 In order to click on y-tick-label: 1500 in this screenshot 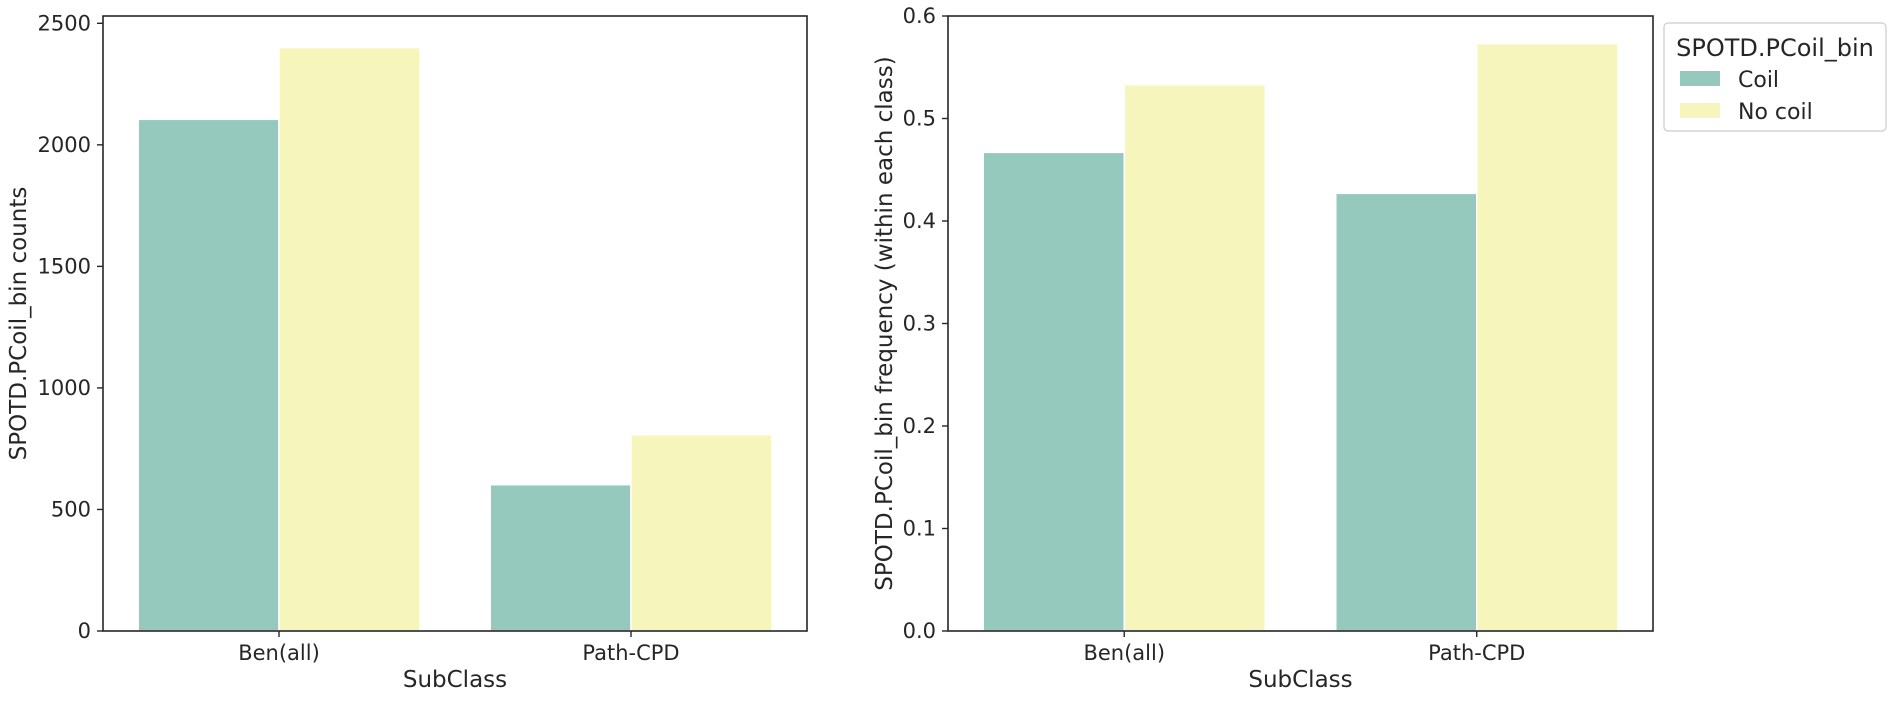, I will do `click(64, 266)`.